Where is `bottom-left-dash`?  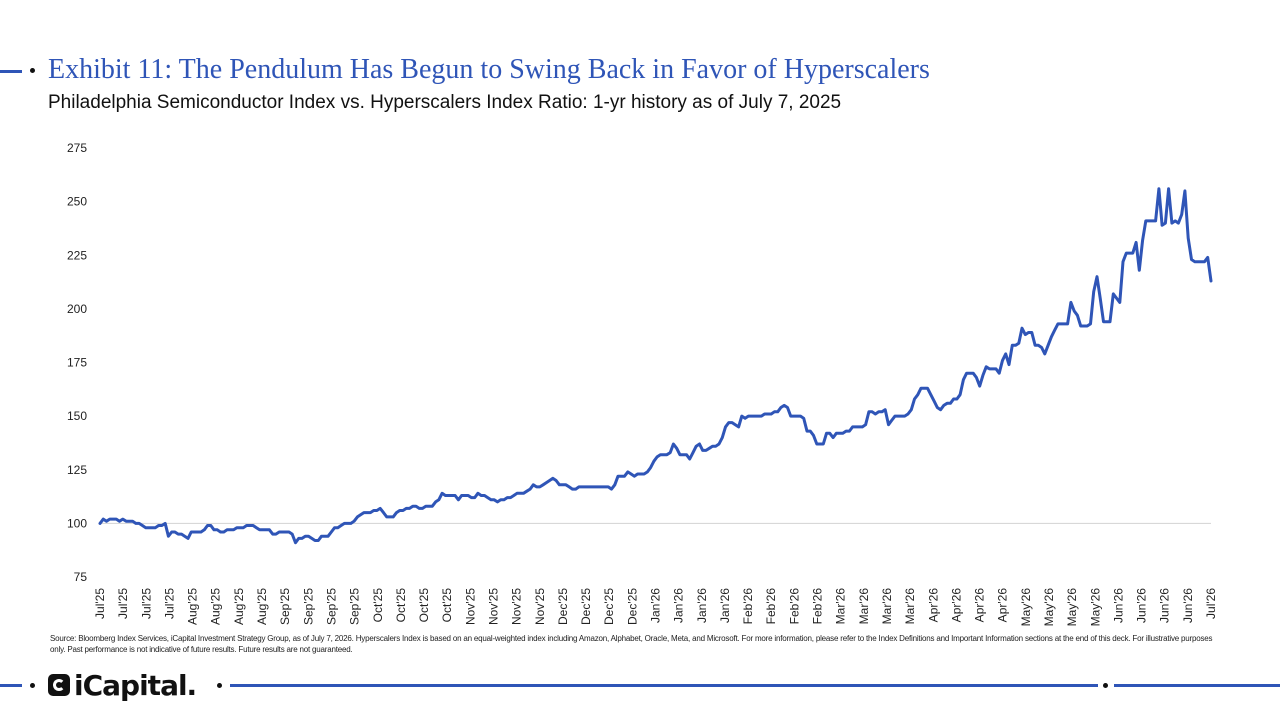
bottom-left-dash is located at coordinates (11, 685).